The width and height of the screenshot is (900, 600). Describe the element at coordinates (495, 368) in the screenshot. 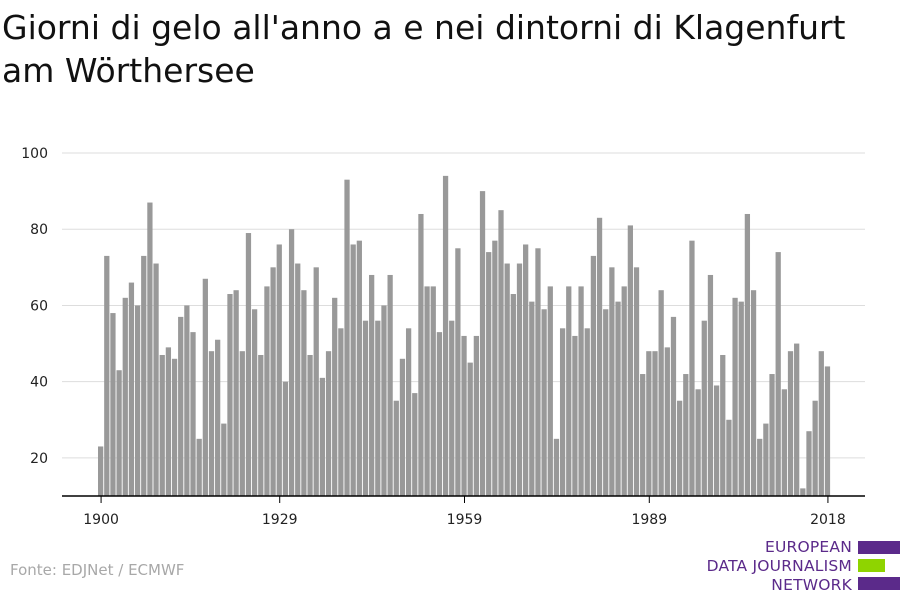

I see `bar-1964` at that location.